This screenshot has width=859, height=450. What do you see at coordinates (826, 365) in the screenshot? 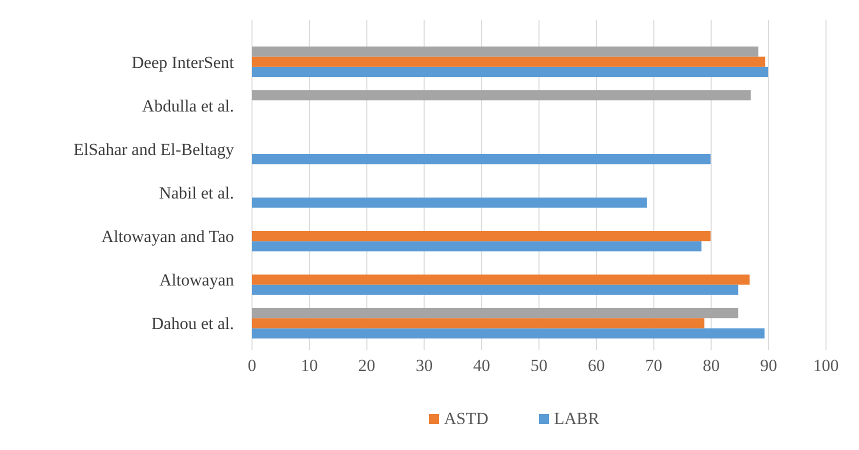
I see `x-tick-label: 100` at bounding box center [826, 365].